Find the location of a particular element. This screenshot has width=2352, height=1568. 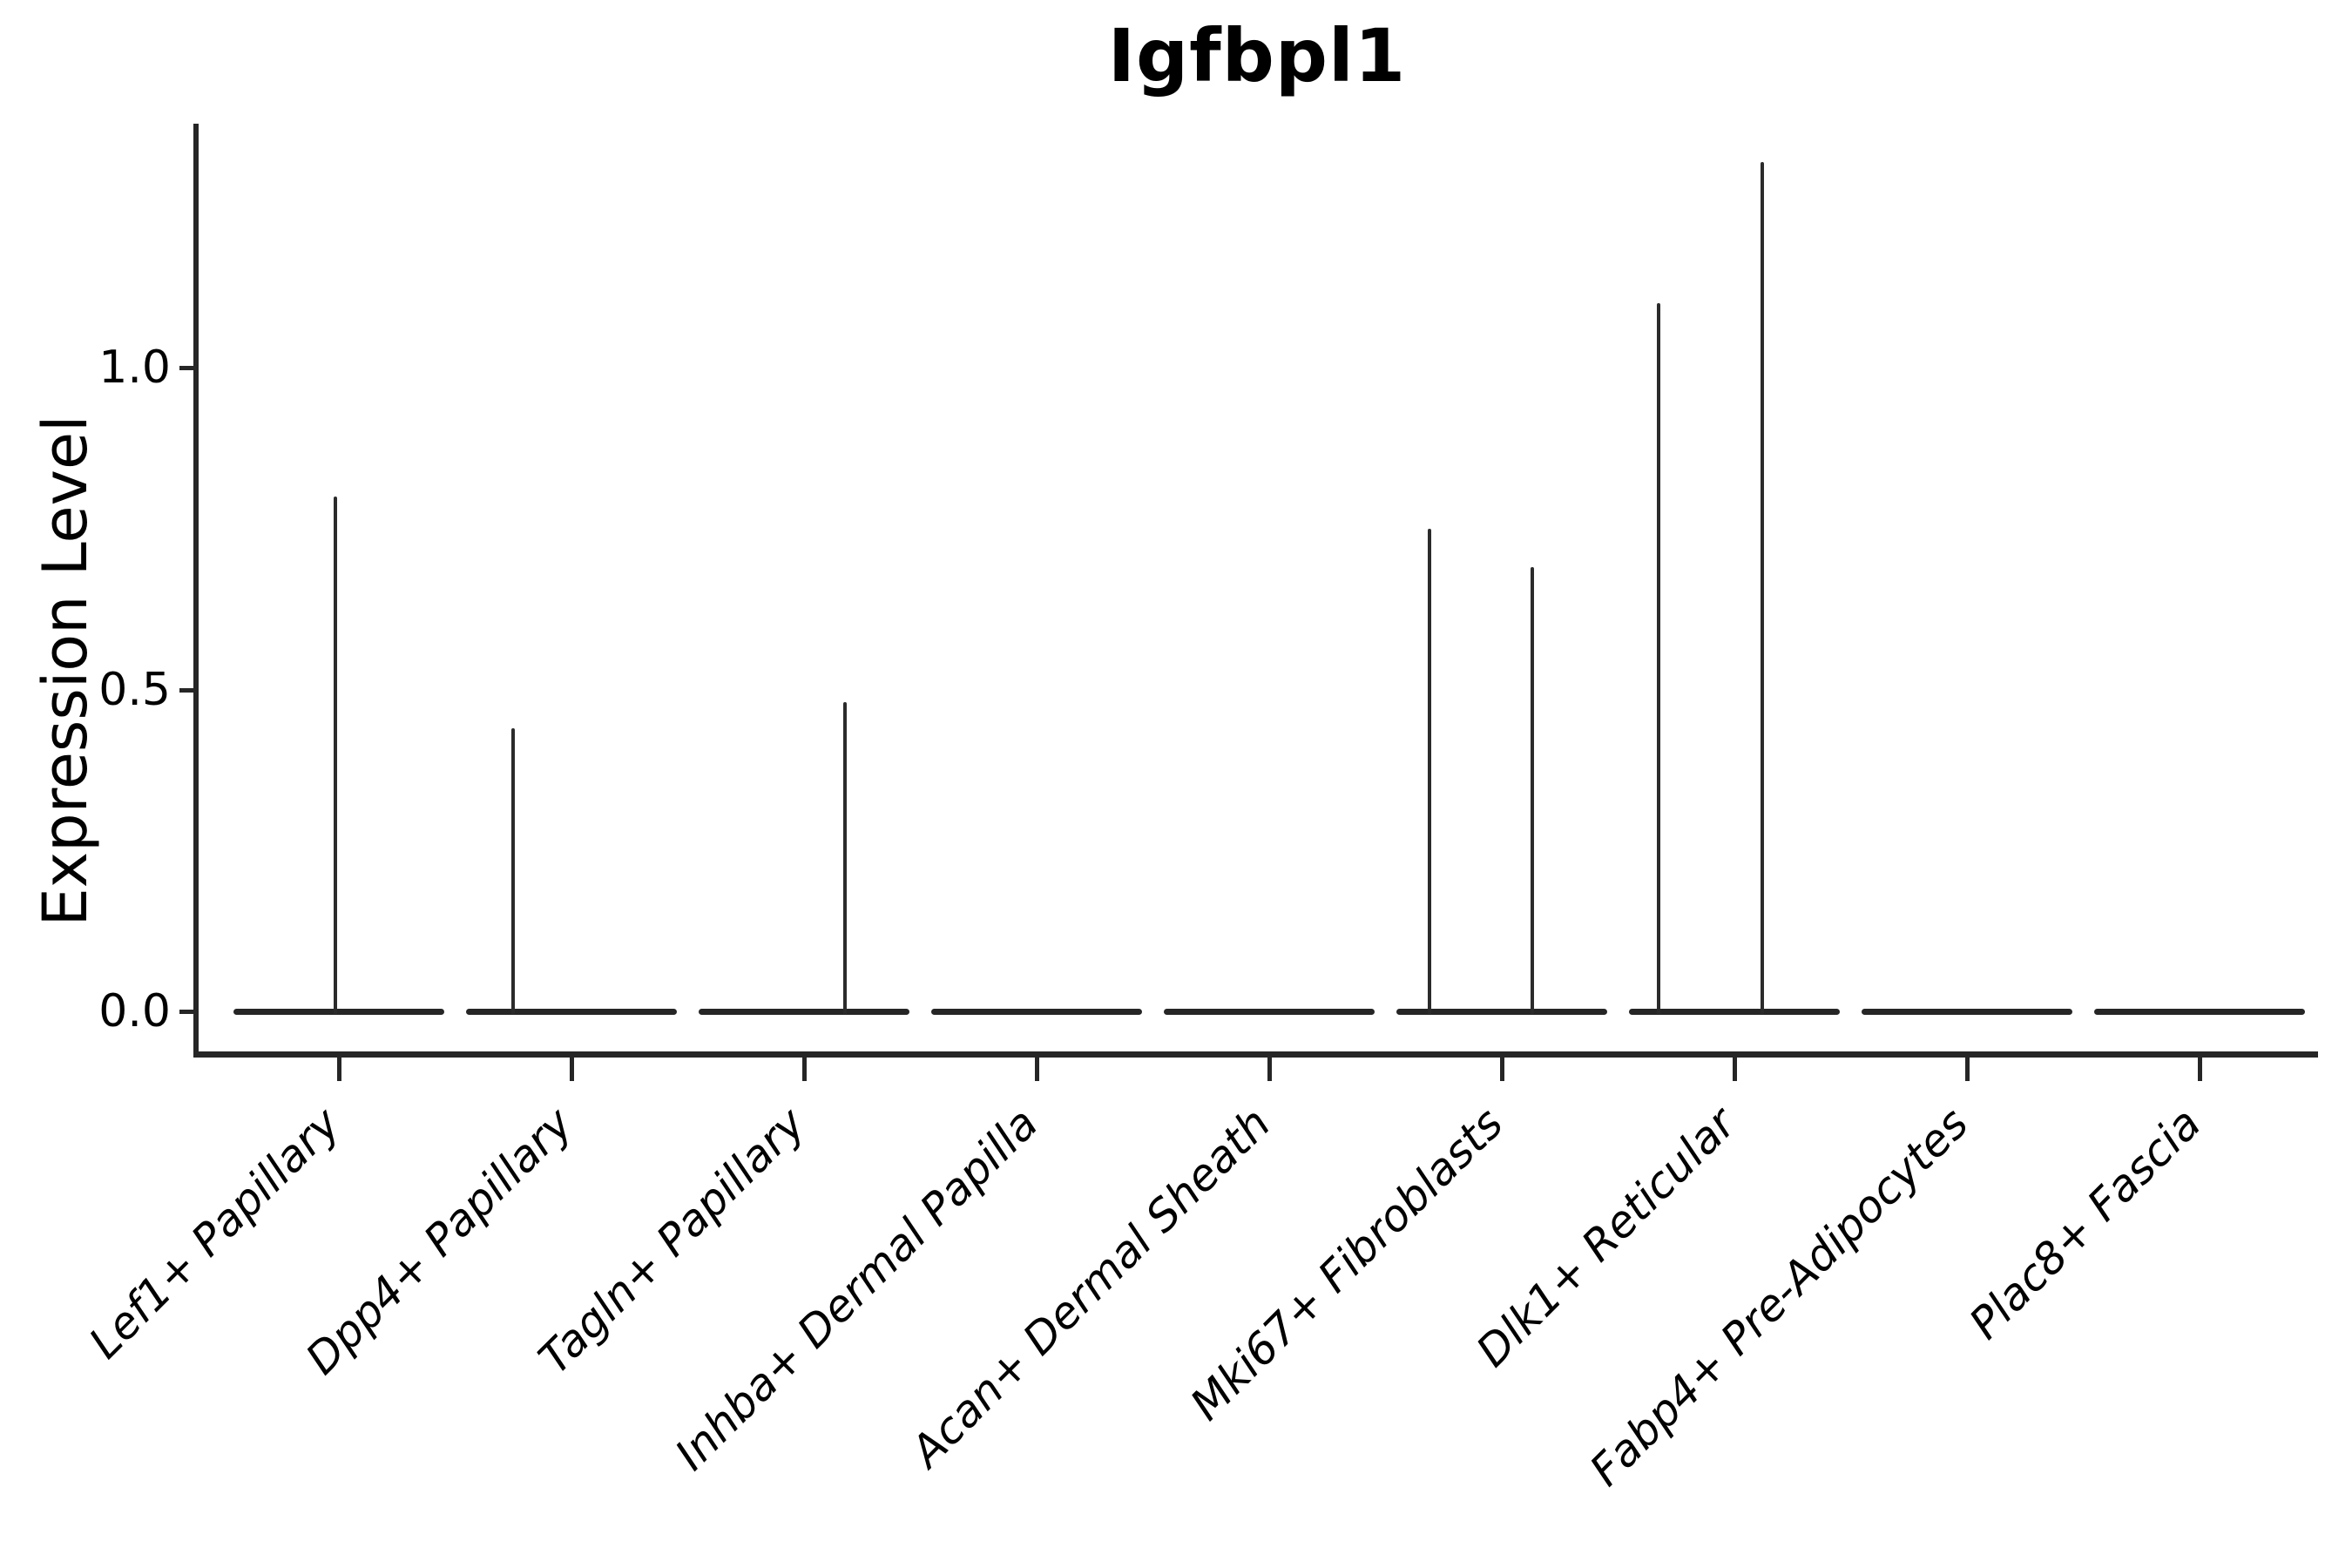

y-tick-label: 1.0 is located at coordinates (134, 367).